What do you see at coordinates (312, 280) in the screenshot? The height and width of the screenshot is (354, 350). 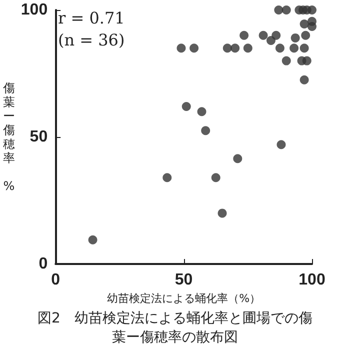 I see `x-tick-label: 100` at bounding box center [312, 280].